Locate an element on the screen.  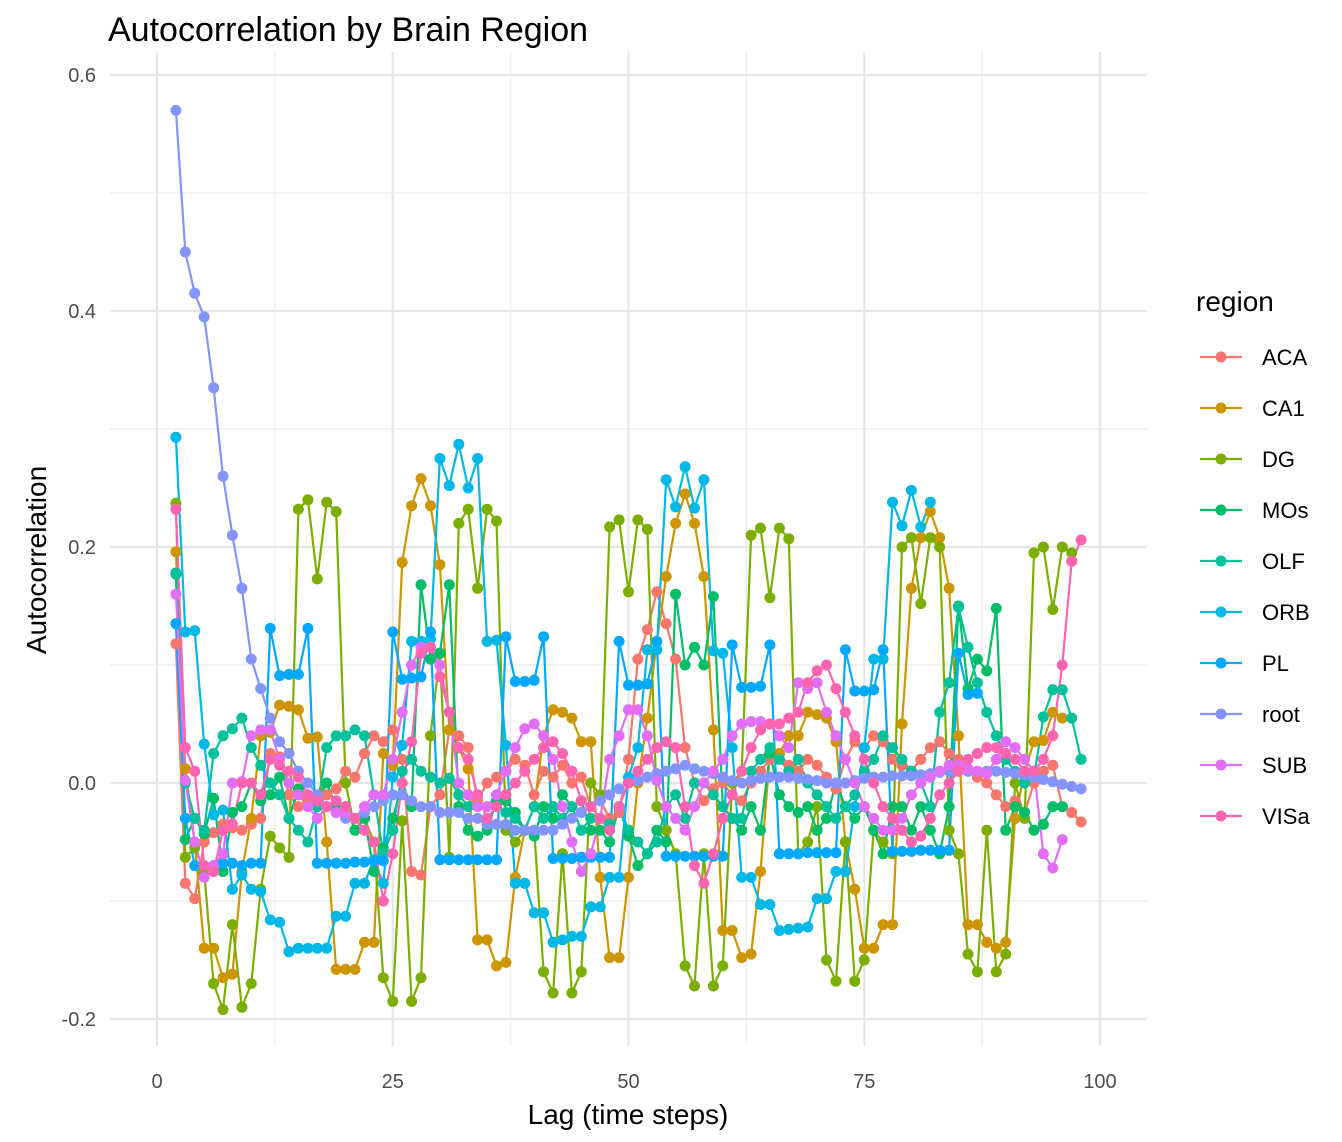
legend-item-mos: MOs is located at coordinates (1254, 510).